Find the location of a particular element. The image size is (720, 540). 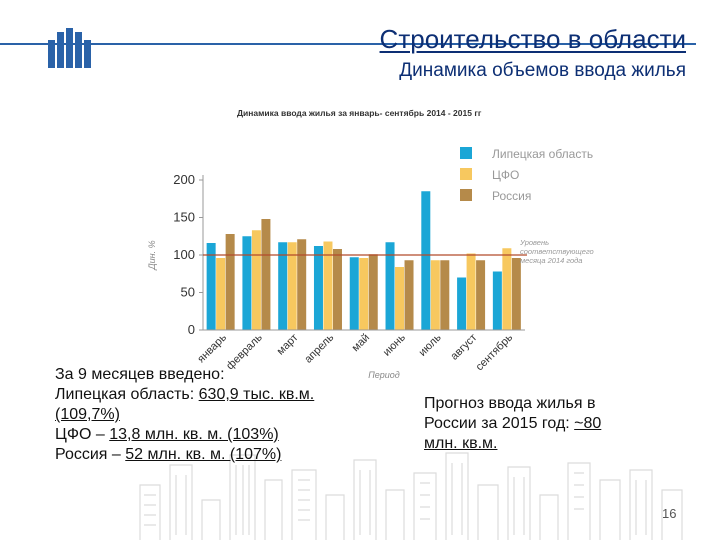

forecast-line-3: млн. кв.м. is located at coordinates (461, 443).